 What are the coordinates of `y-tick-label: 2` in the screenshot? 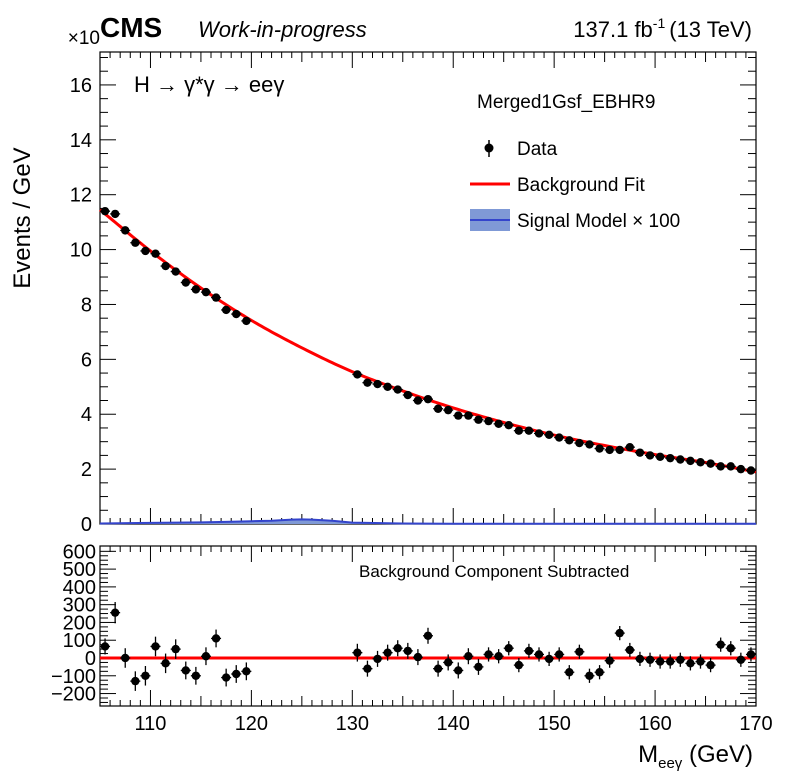 It's located at (86, 470).